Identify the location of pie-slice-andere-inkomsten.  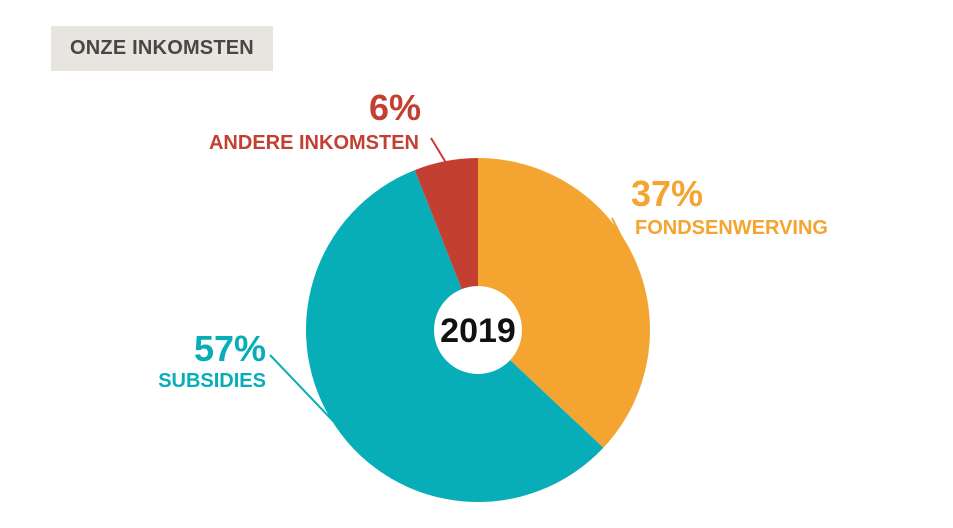
(446, 244).